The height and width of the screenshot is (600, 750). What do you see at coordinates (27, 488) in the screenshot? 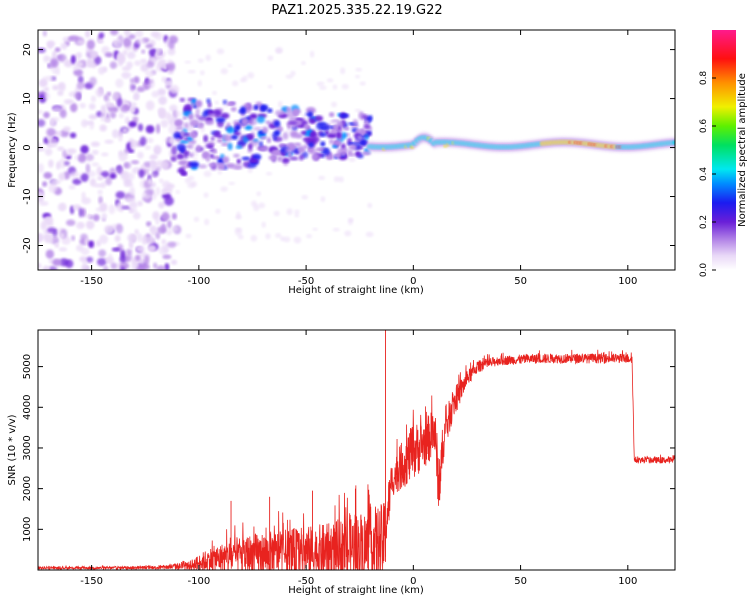
I see `snr-y-tick-label: 2000` at bounding box center [27, 488].